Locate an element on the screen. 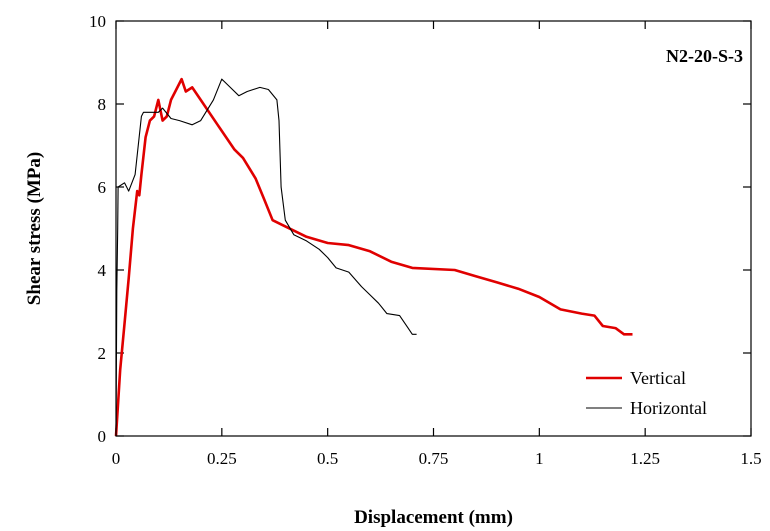 This screenshot has width=770, height=531. x-axis-title: Displacement (mm) is located at coordinates (433, 517).